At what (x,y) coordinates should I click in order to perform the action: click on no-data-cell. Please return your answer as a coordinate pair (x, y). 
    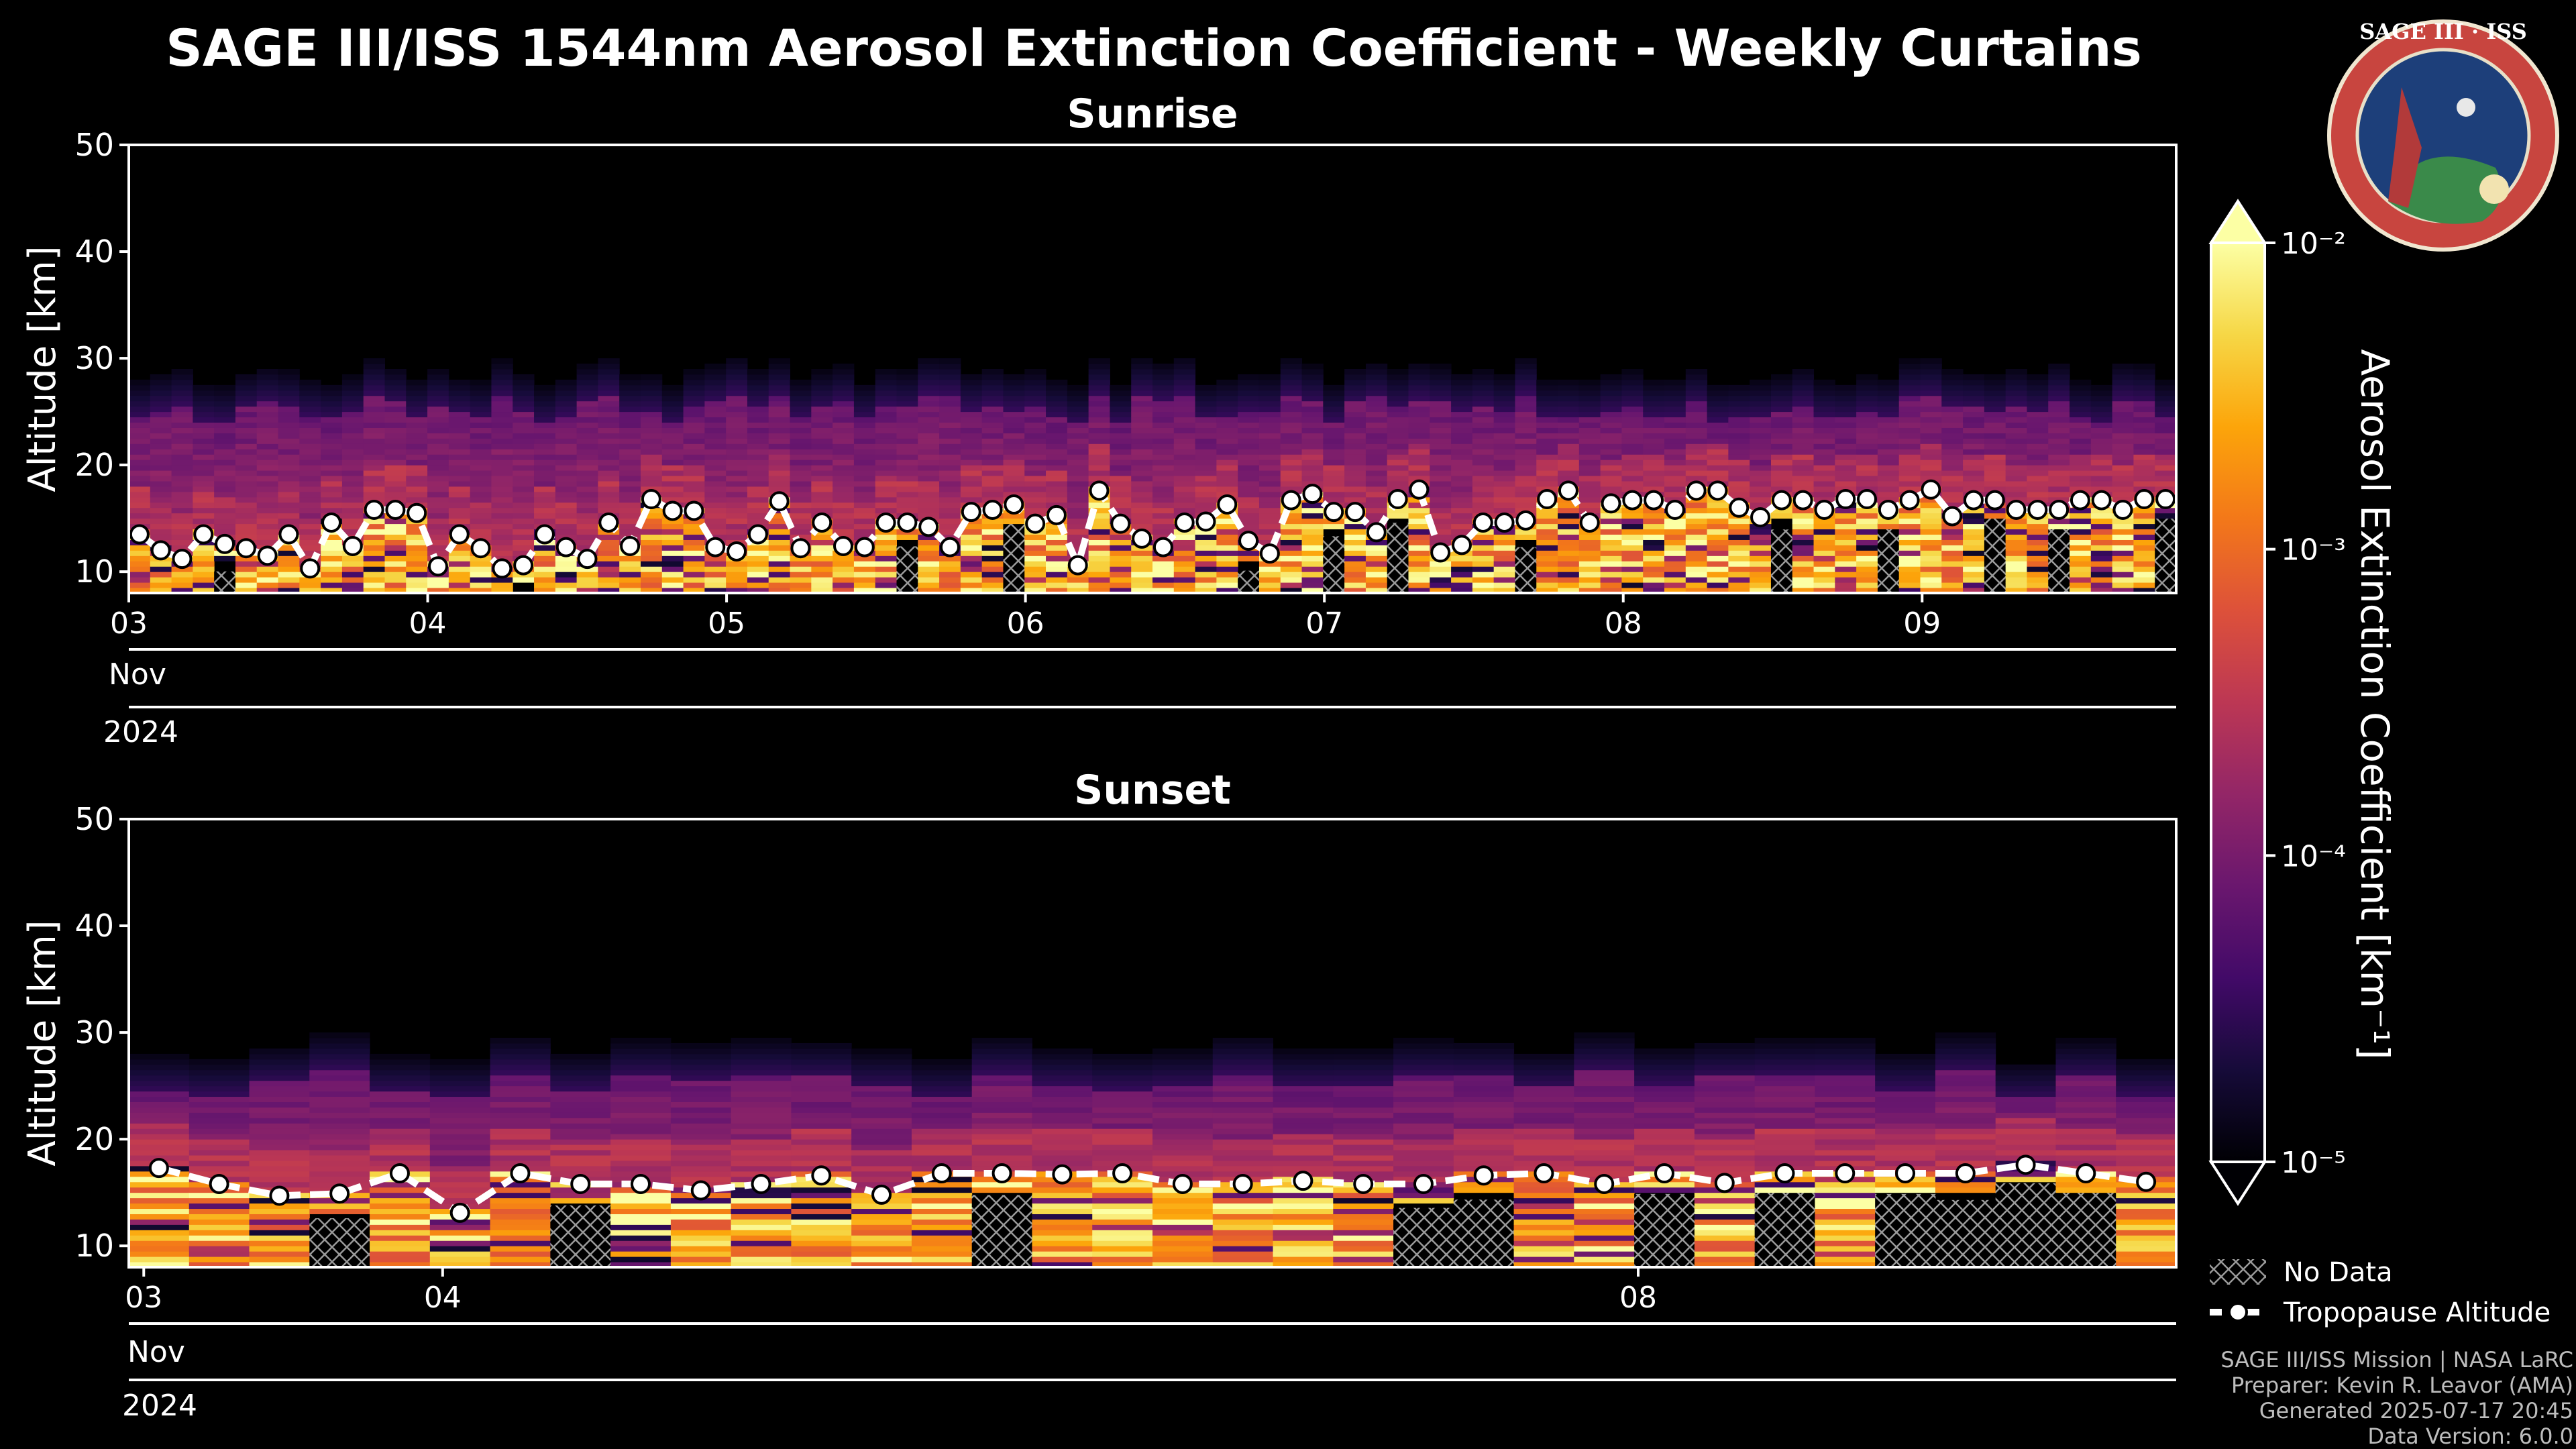
    Looking at the image, I should click on (907, 569).